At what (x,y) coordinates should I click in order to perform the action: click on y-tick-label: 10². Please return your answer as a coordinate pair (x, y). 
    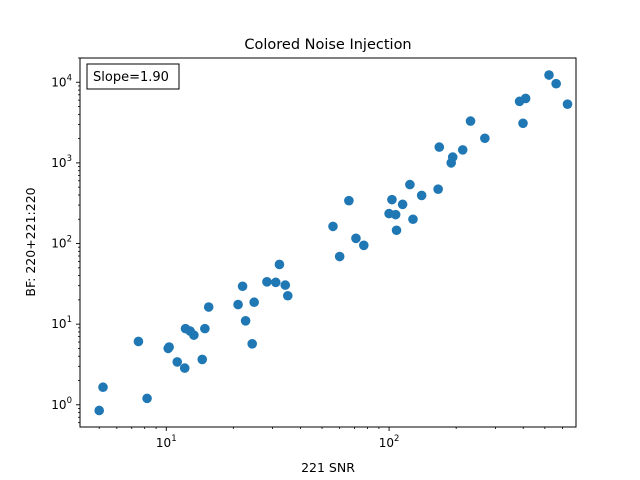
    Looking at the image, I should click on (61, 243).